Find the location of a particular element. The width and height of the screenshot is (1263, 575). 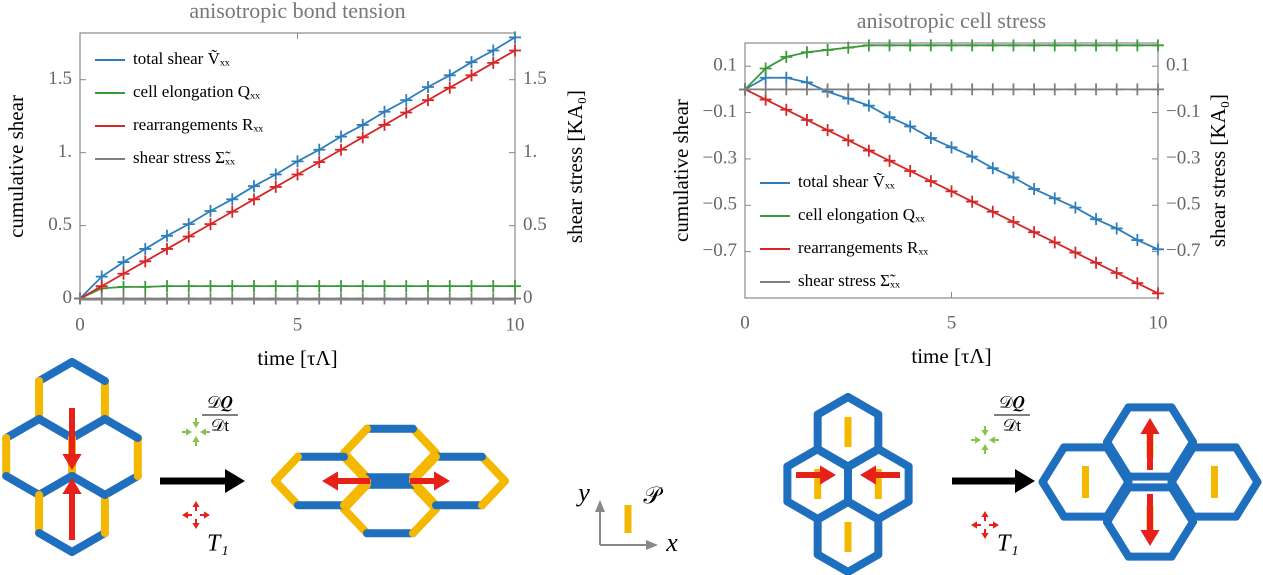

legend-label: shear stress Σ̃ₓₓ is located at coordinates (184, 157).